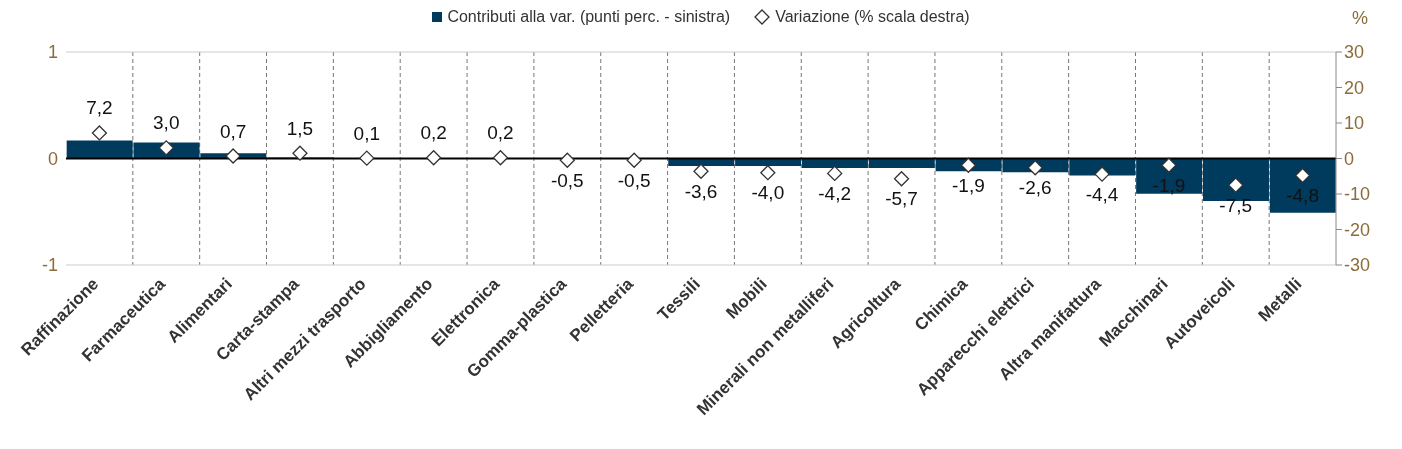  What do you see at coordinates (52, 158) in the screenshot?
I see `y-tick-label: 0` at bounding box center [52, 158].